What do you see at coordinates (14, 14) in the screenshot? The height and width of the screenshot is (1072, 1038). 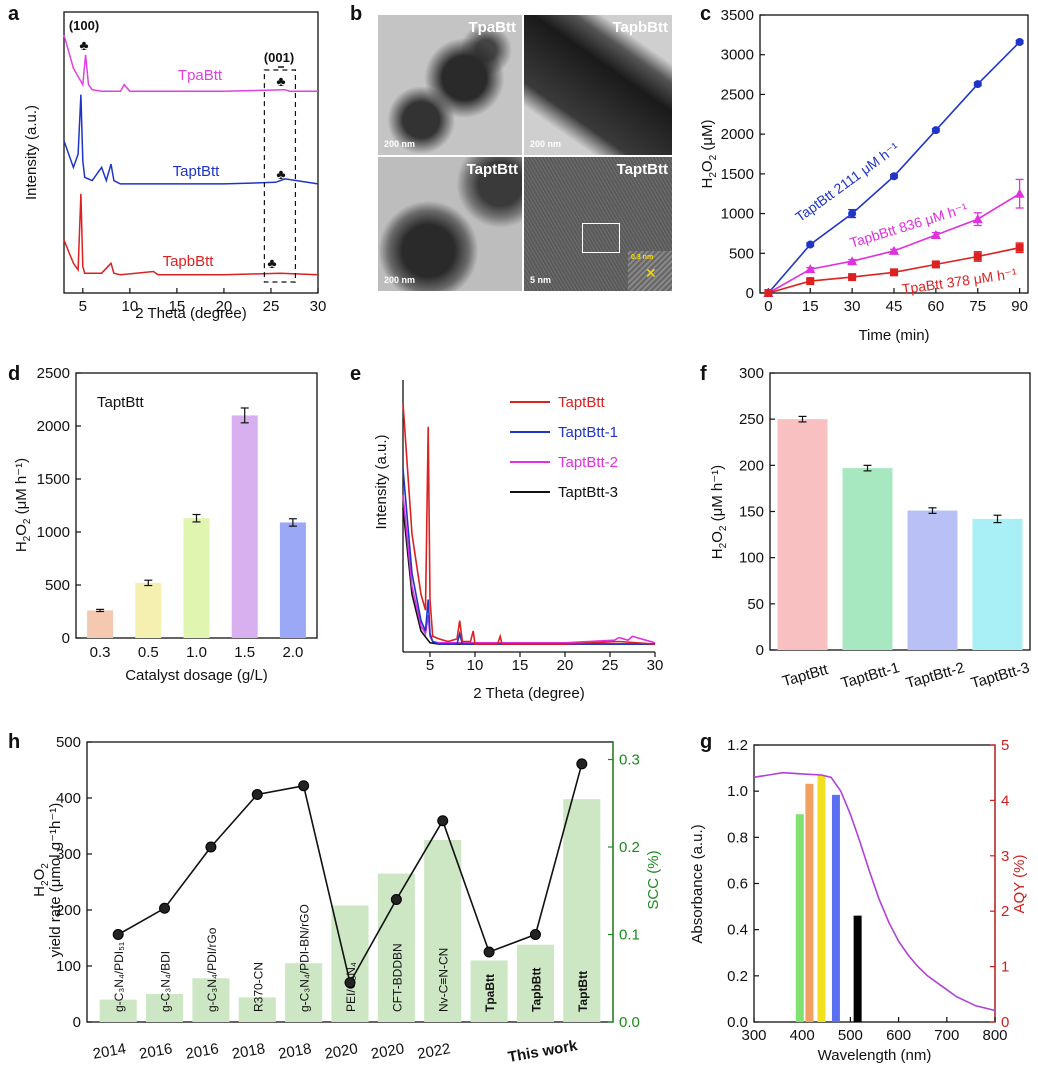 I see `panel-letter-a: a` at bounding box center [14, 14].